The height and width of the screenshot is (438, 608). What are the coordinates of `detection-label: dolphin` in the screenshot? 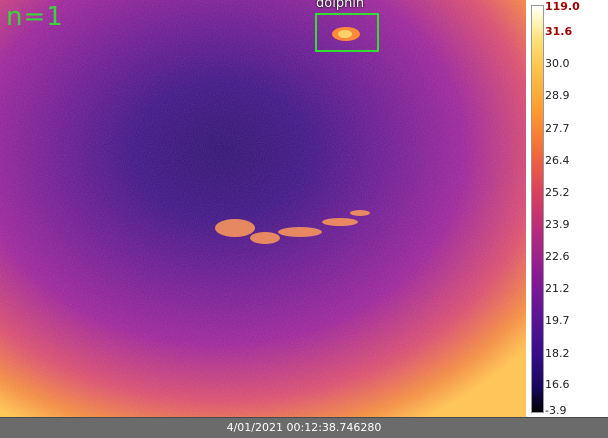 It's located at (340, 5).